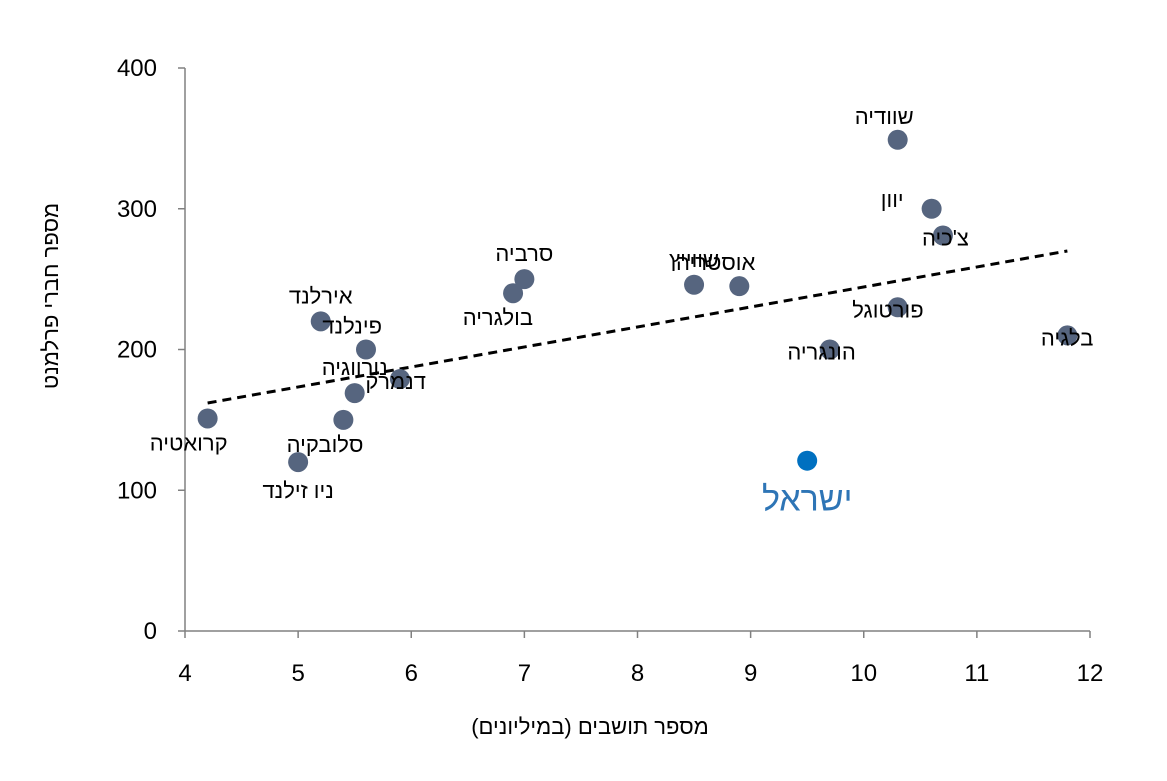 The height and width of the screenshot is (781, 1167). What do you see at coordinates (355, 367) in the screenshot?
I see `point-label: נורווגיה` at bounding box center [355, 367].